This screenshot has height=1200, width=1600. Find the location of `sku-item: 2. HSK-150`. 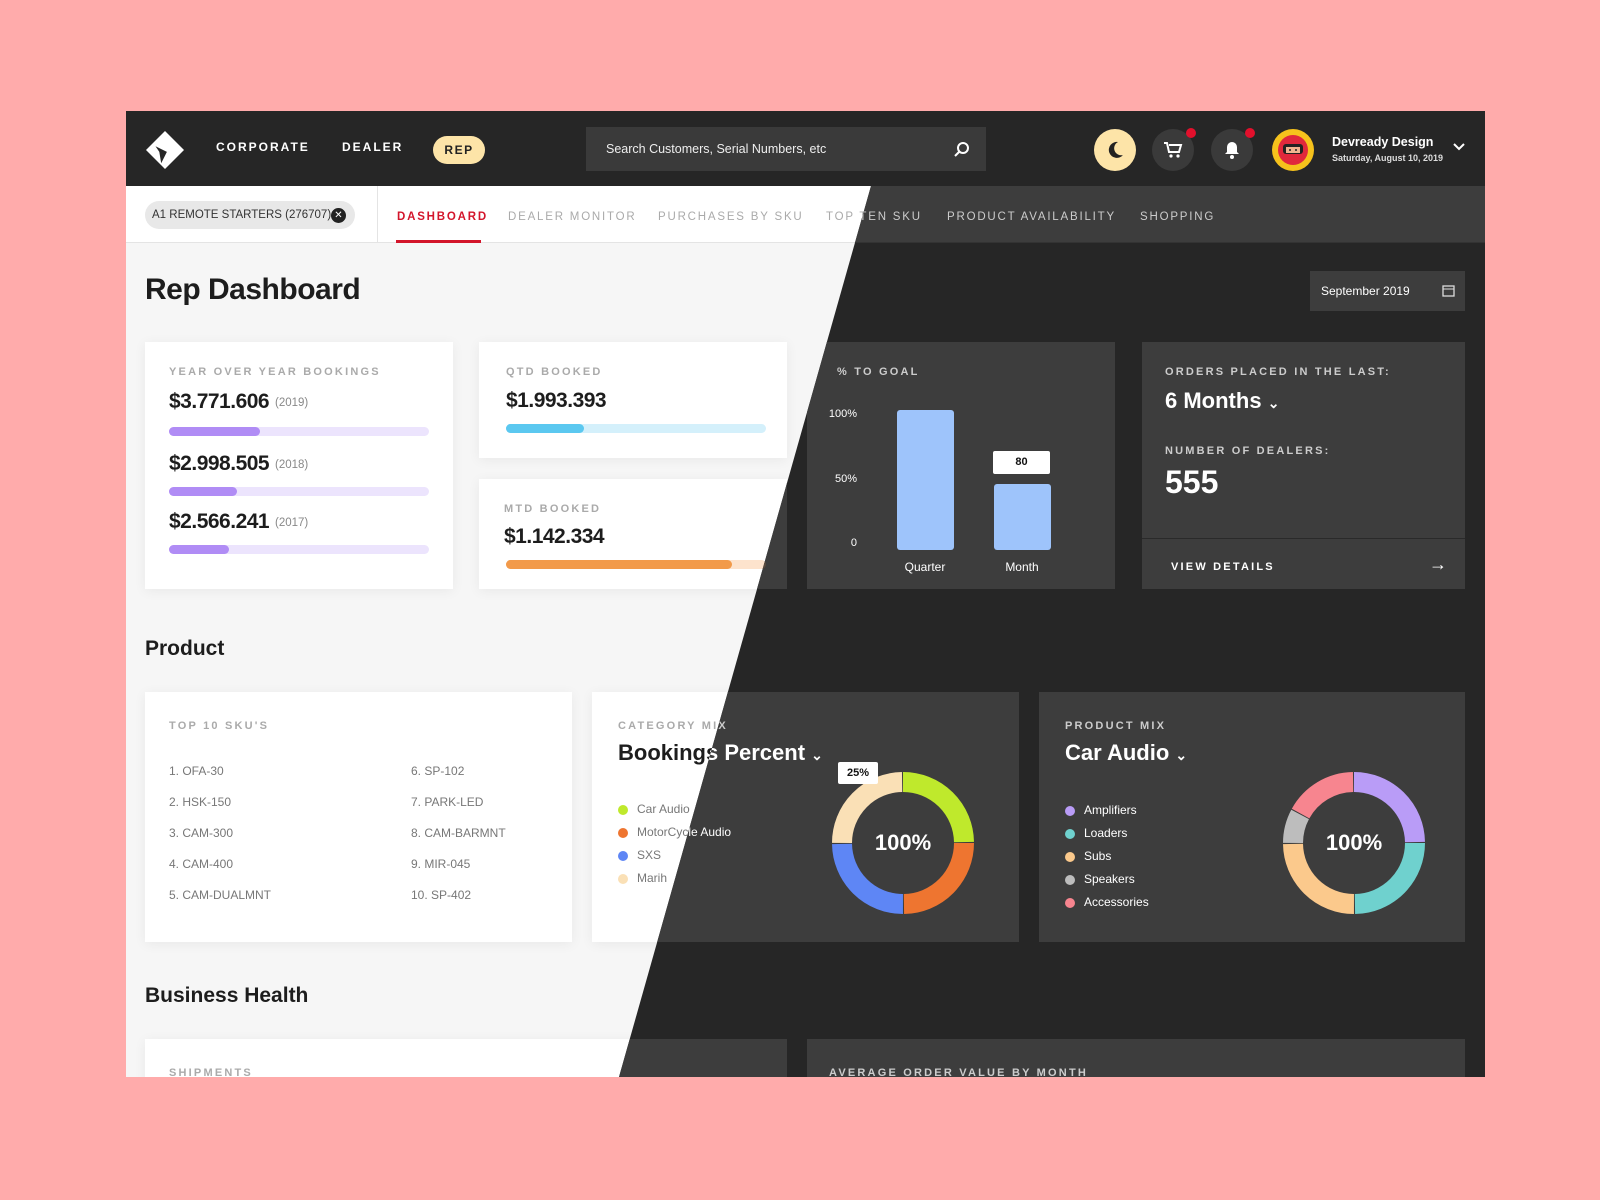

sku-item: 2. HSK-150 is located at coordinates (200, 802).